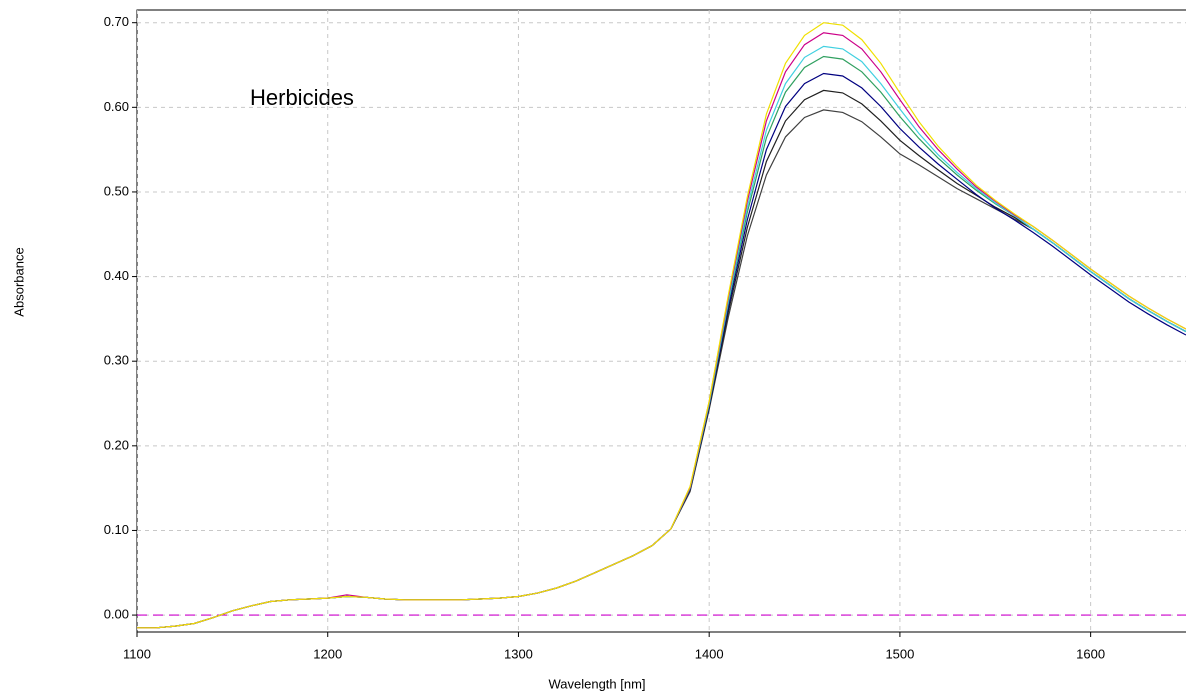  Describe the element at coordinates (116, 614) in the screenshot. I see `y-tick-label: 0.00` at that location.